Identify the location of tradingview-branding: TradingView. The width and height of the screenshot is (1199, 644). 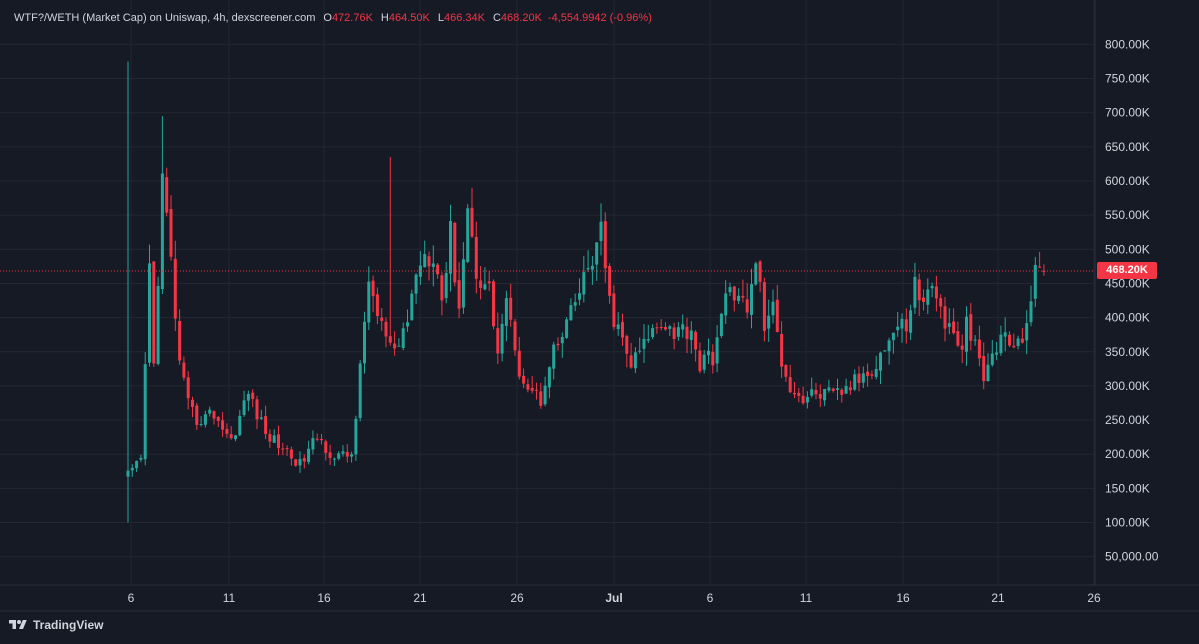
(55, 625).